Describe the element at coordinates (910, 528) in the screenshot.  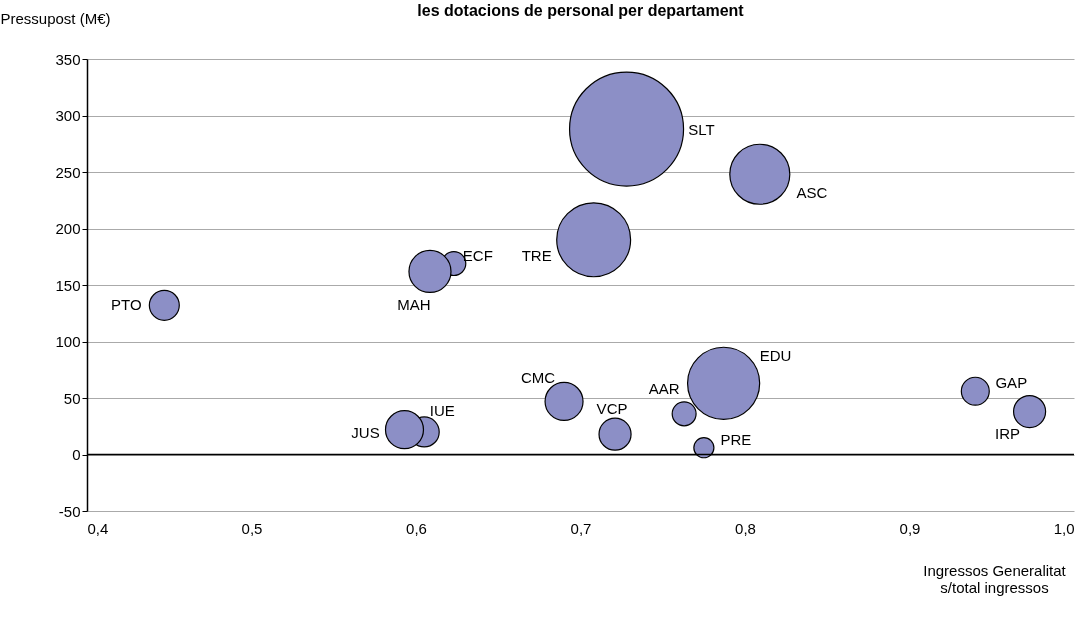
I see `x-tick-label: 0,9` at that location.